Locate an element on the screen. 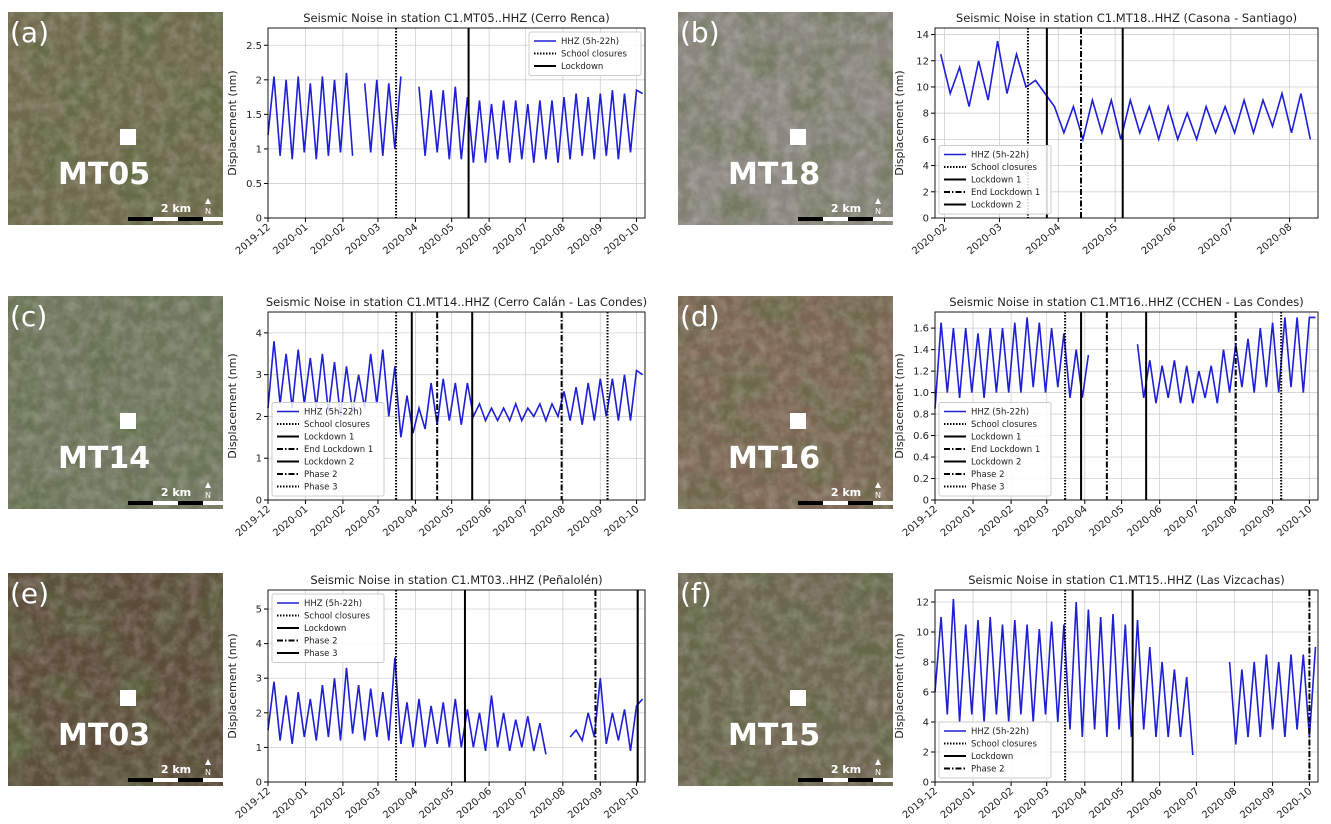 Image resolution: width=1331 pixels, height=824 pixels. legend-label: Lockdown 2 is located at coordinates (996, 463).